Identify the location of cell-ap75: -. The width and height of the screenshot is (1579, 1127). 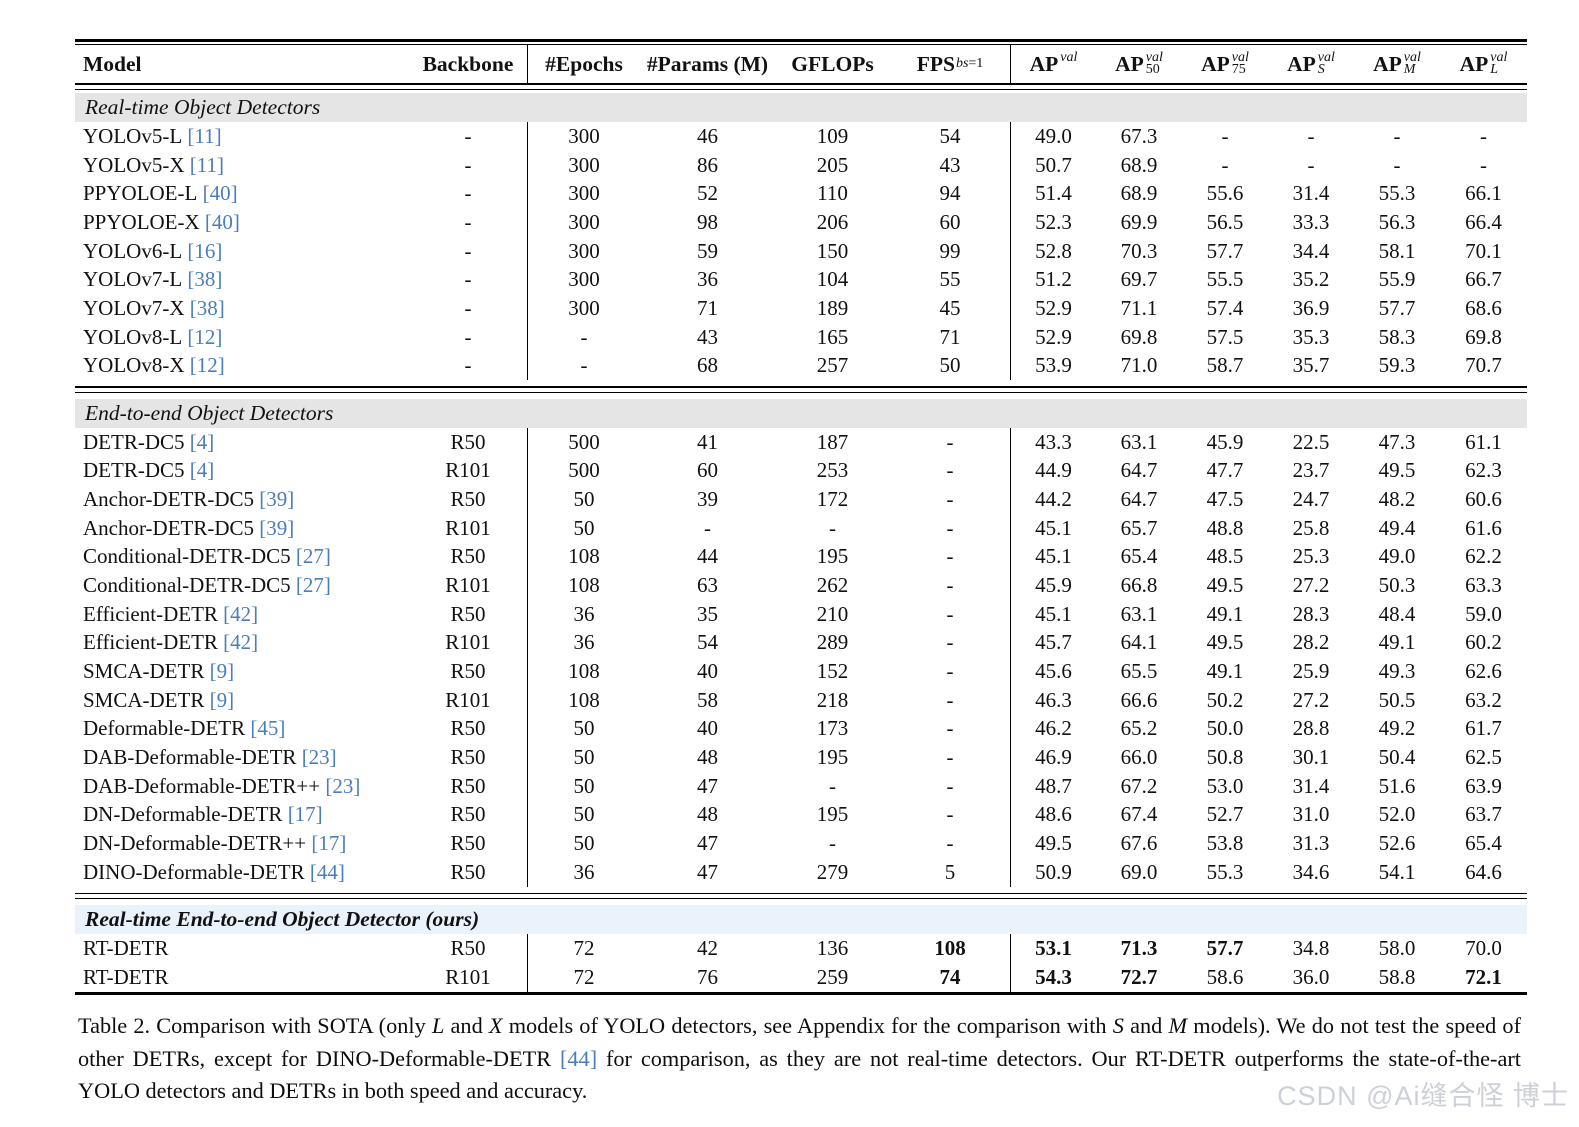
(1225, 164).